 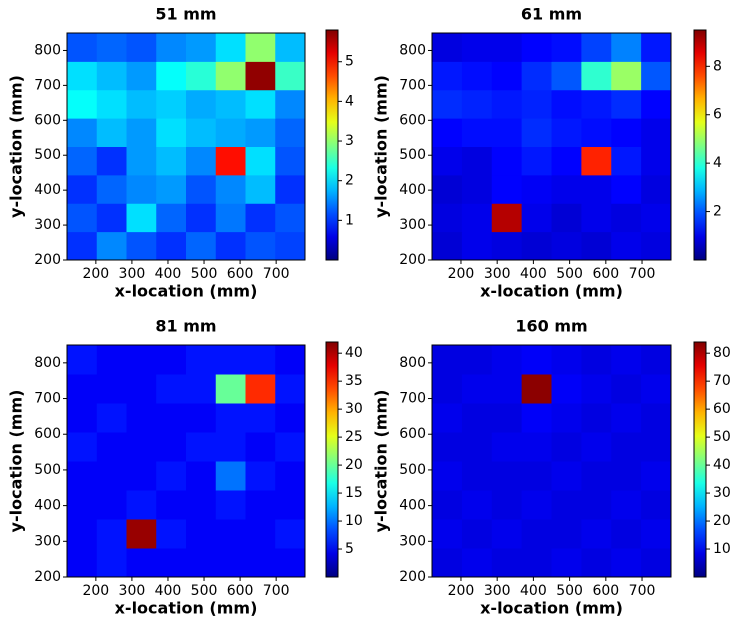 I want to click on y-axis-label: y-location (mm), so click(x=16, y=461).